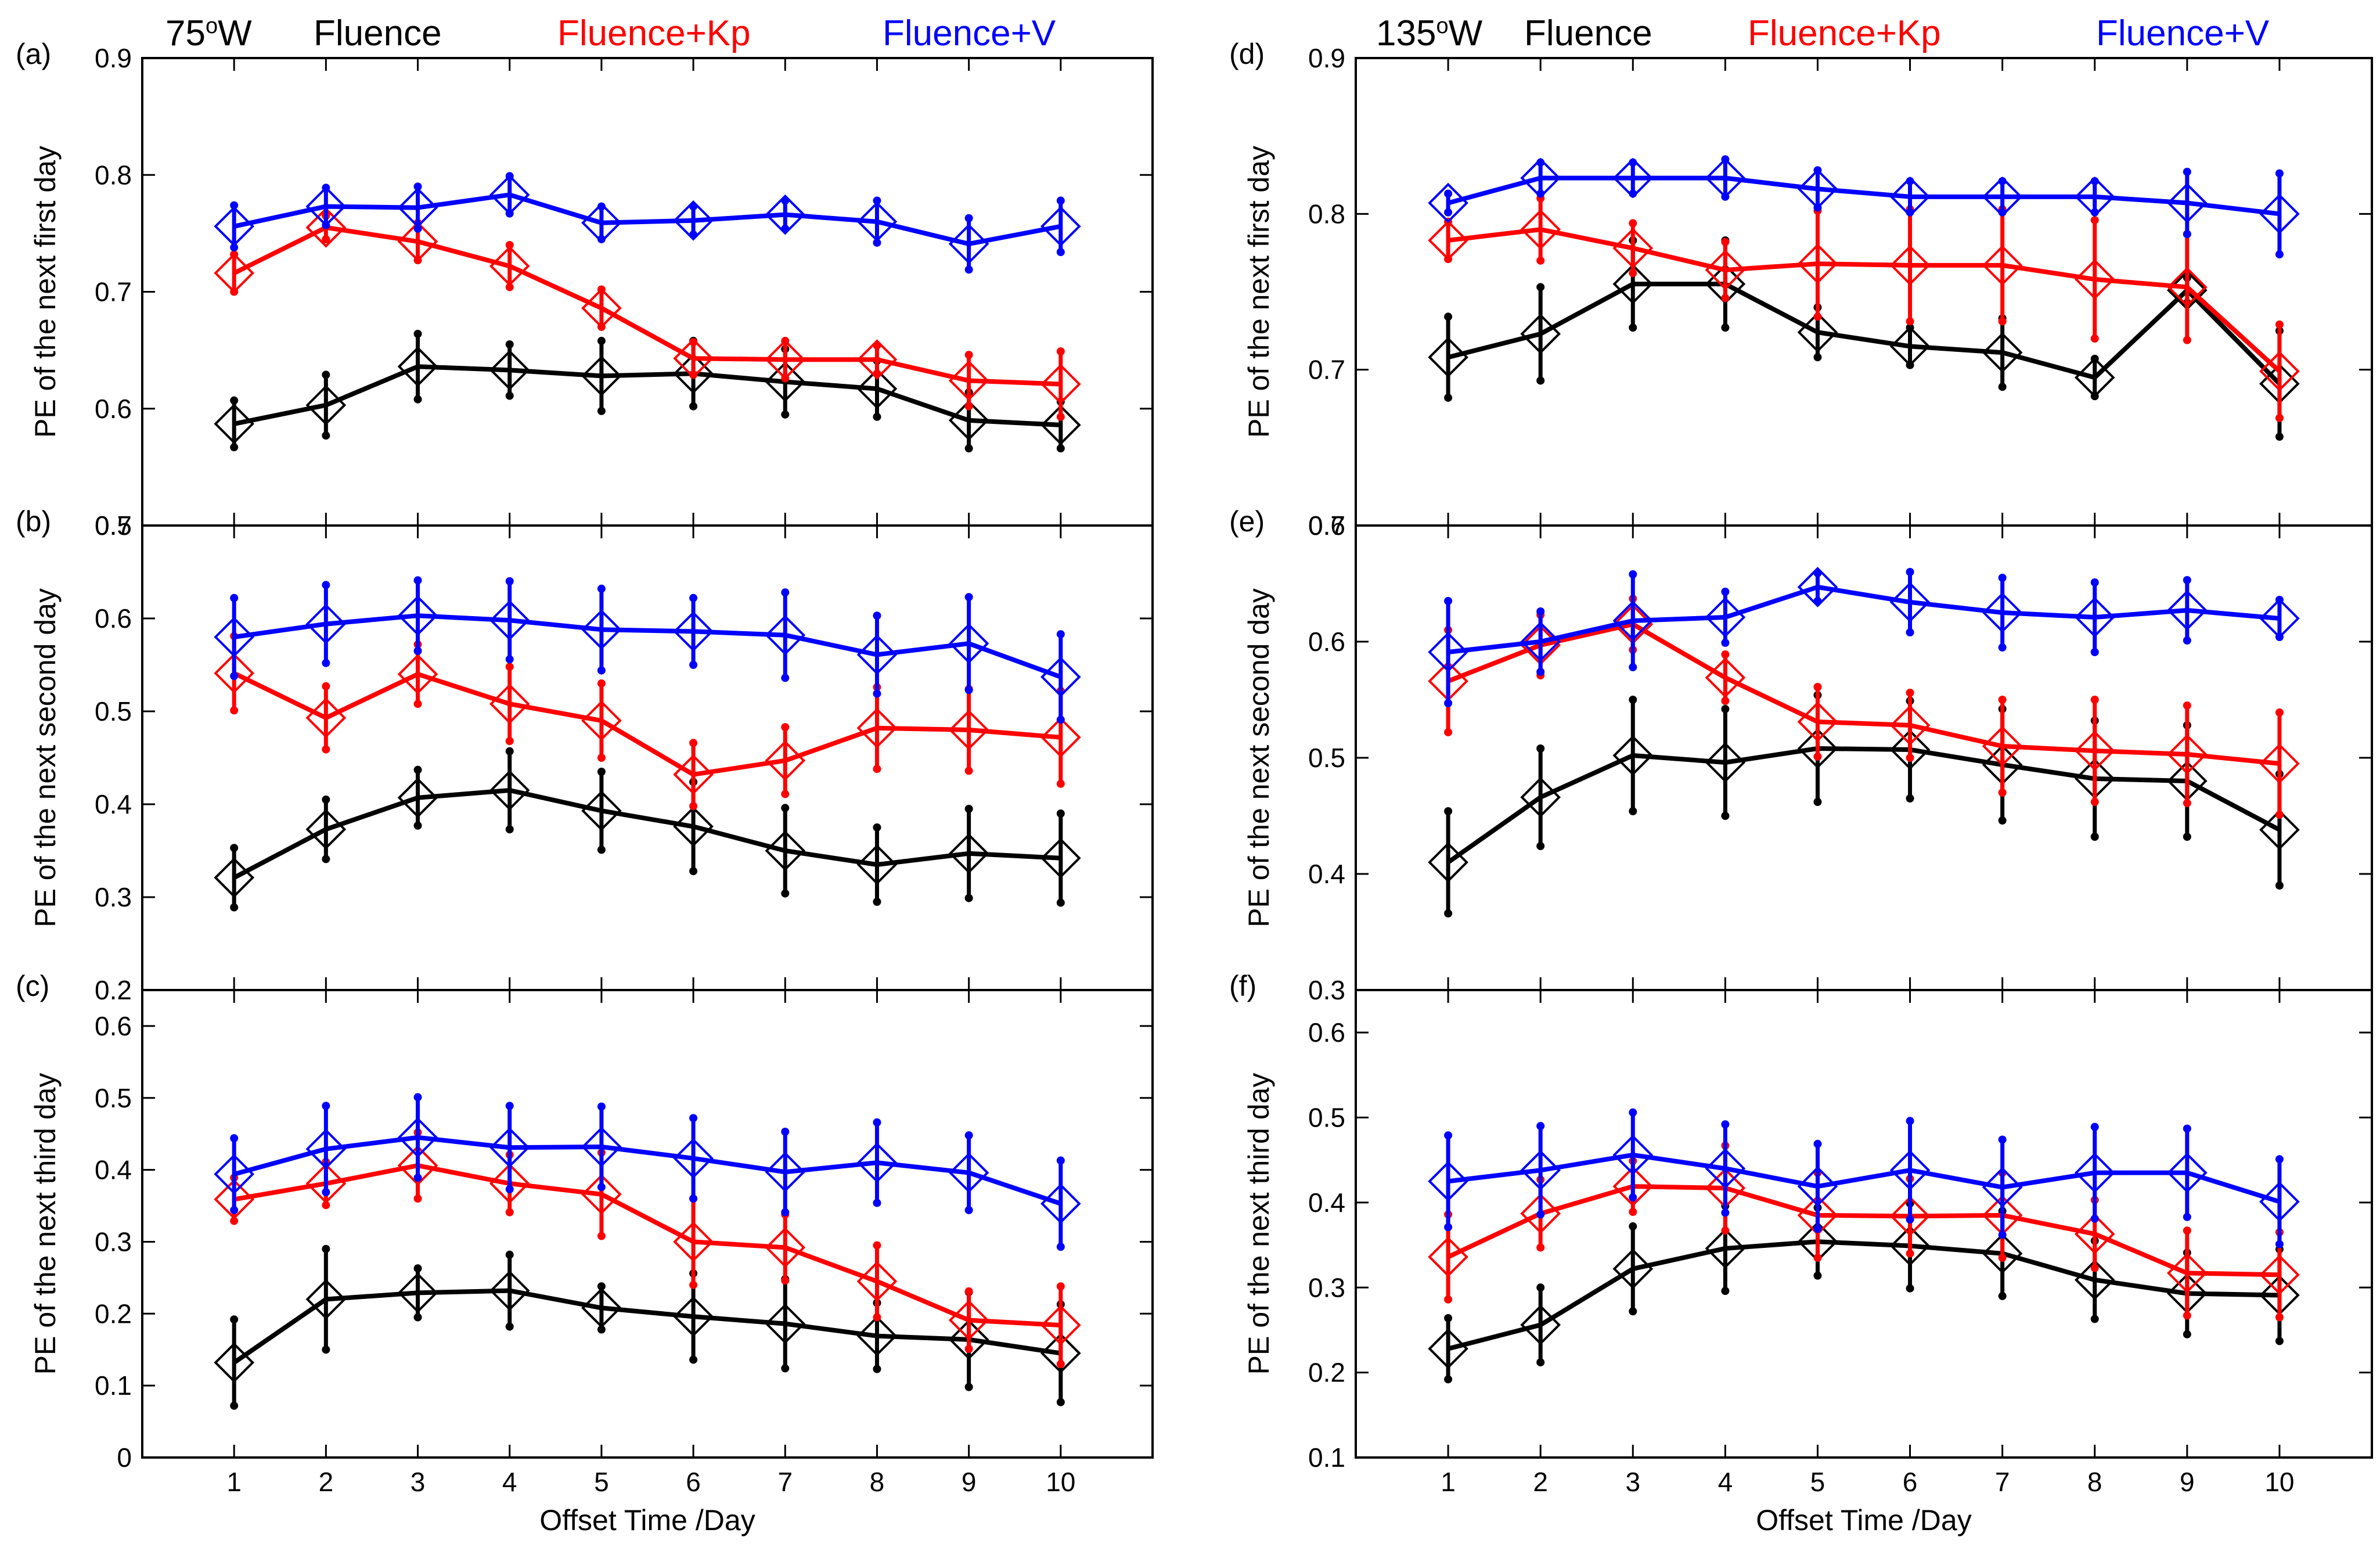 The height and width of the screenshot is (1551, 2380). I want to click on degree-symbol: o, so click(1442, 26).